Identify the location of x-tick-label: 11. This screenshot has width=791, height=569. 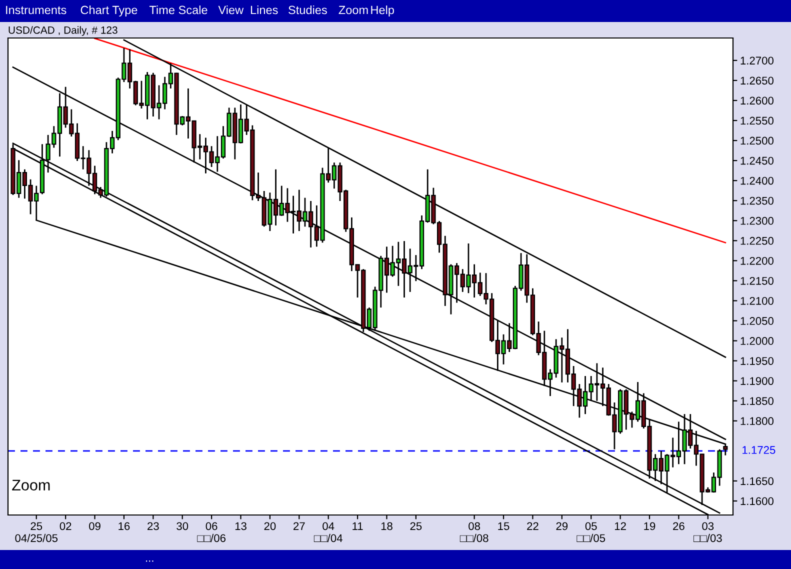
(357, 526).